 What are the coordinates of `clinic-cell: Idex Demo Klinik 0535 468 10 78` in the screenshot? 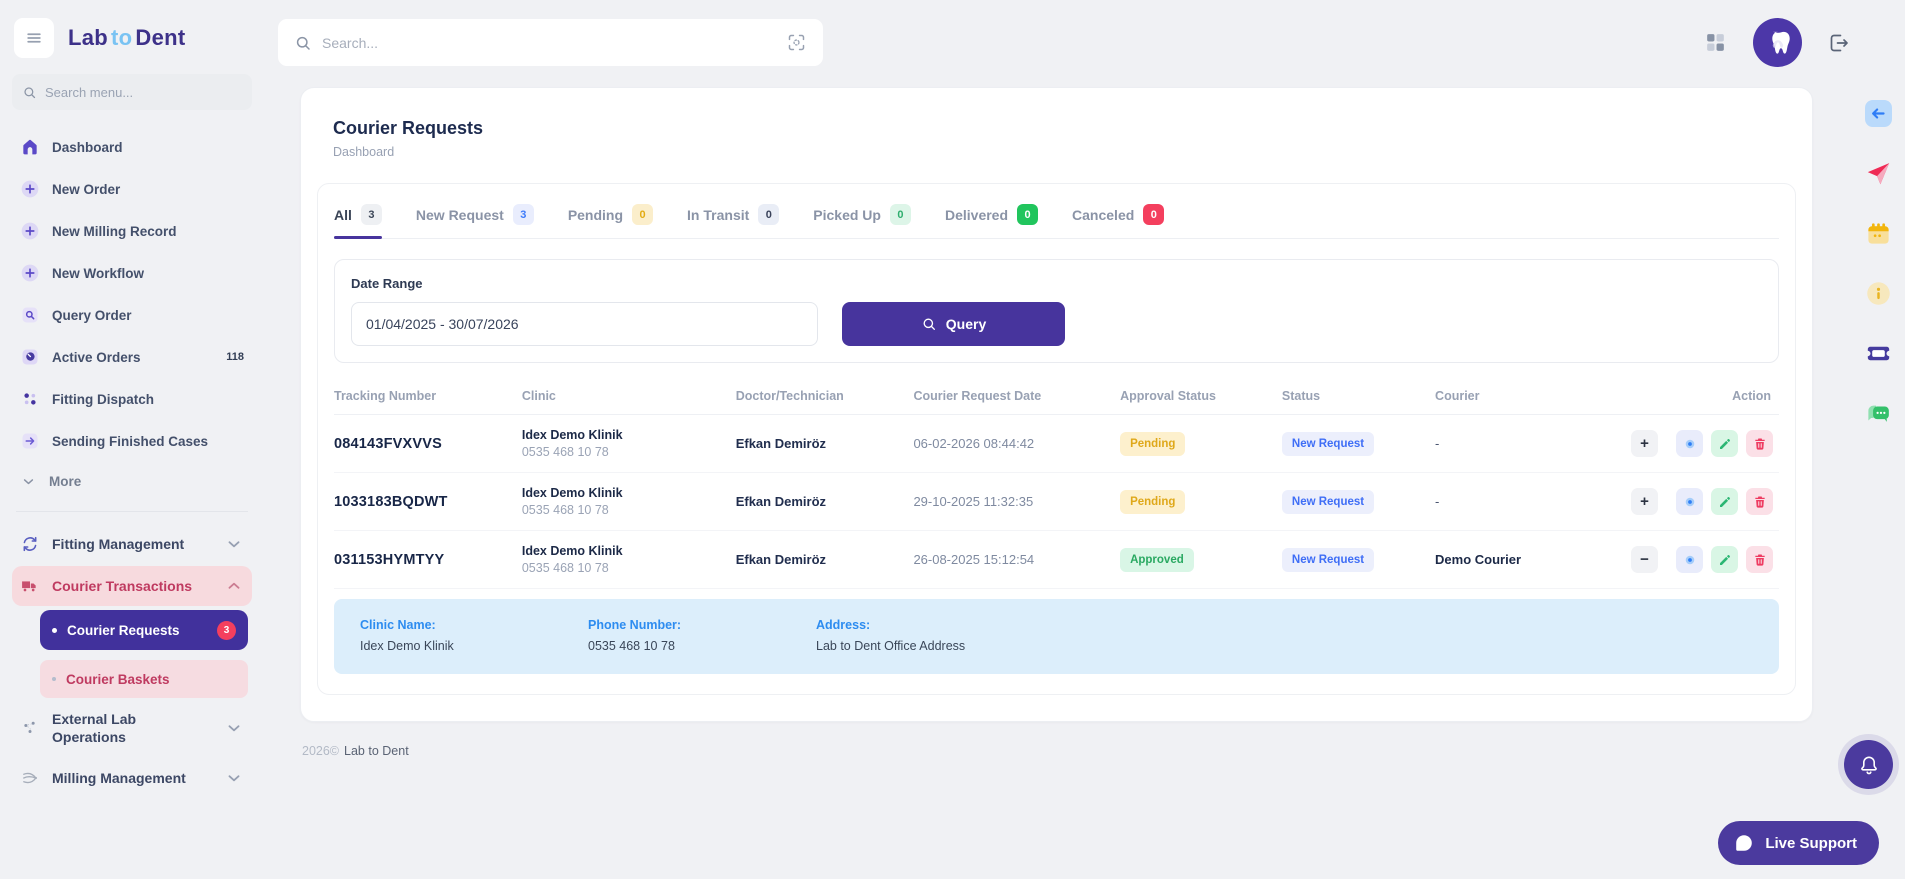 It's located at (629, 443).